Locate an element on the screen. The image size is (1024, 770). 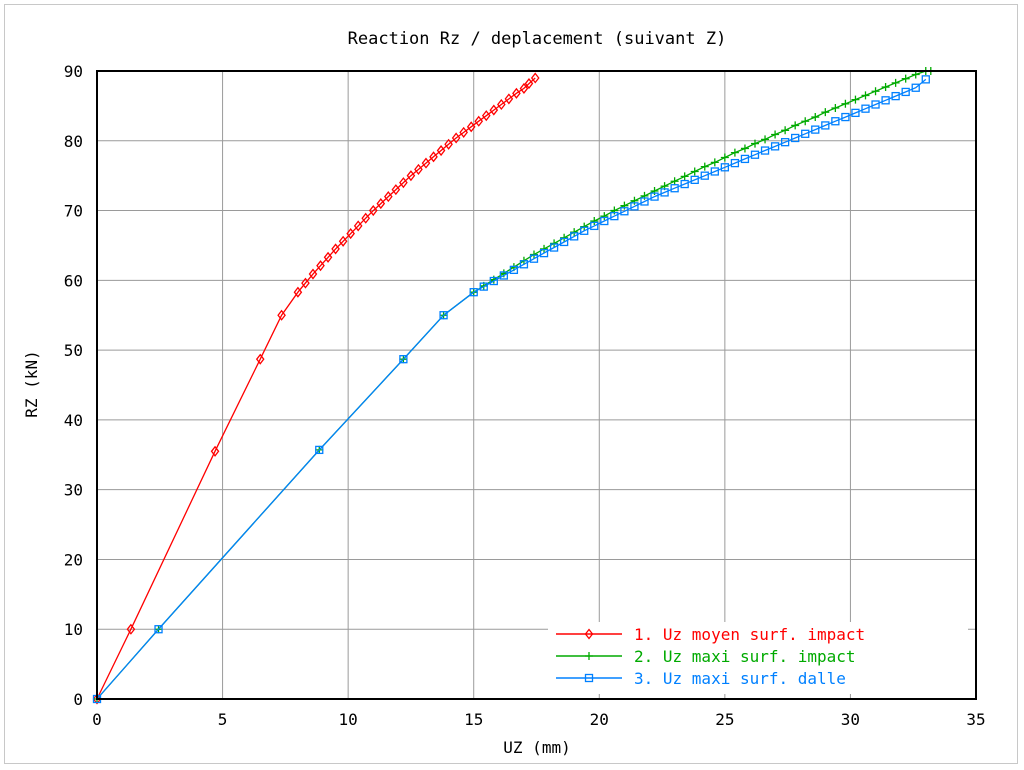
x-tick-label: 10 is located at coordinates (348, 719).